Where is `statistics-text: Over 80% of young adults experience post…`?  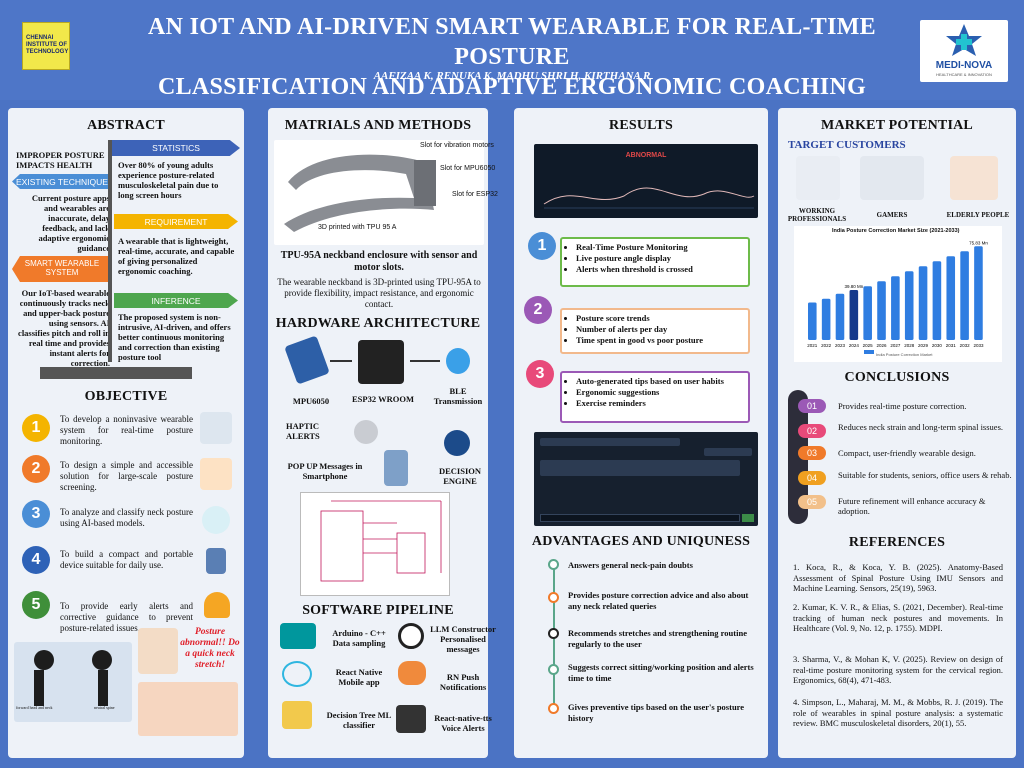
statistics-text: Over 80% of young adults experience post… is located at coordinates (168, 180).